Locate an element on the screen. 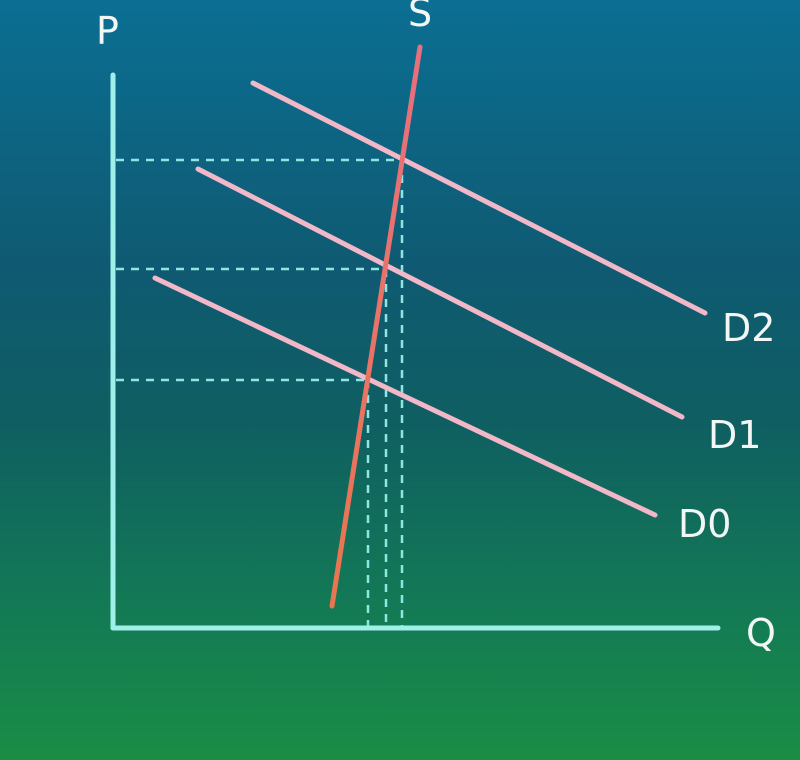 The height and width of the screenshot is (760, 800). supply-label: S is located at coordinates (420, 17).